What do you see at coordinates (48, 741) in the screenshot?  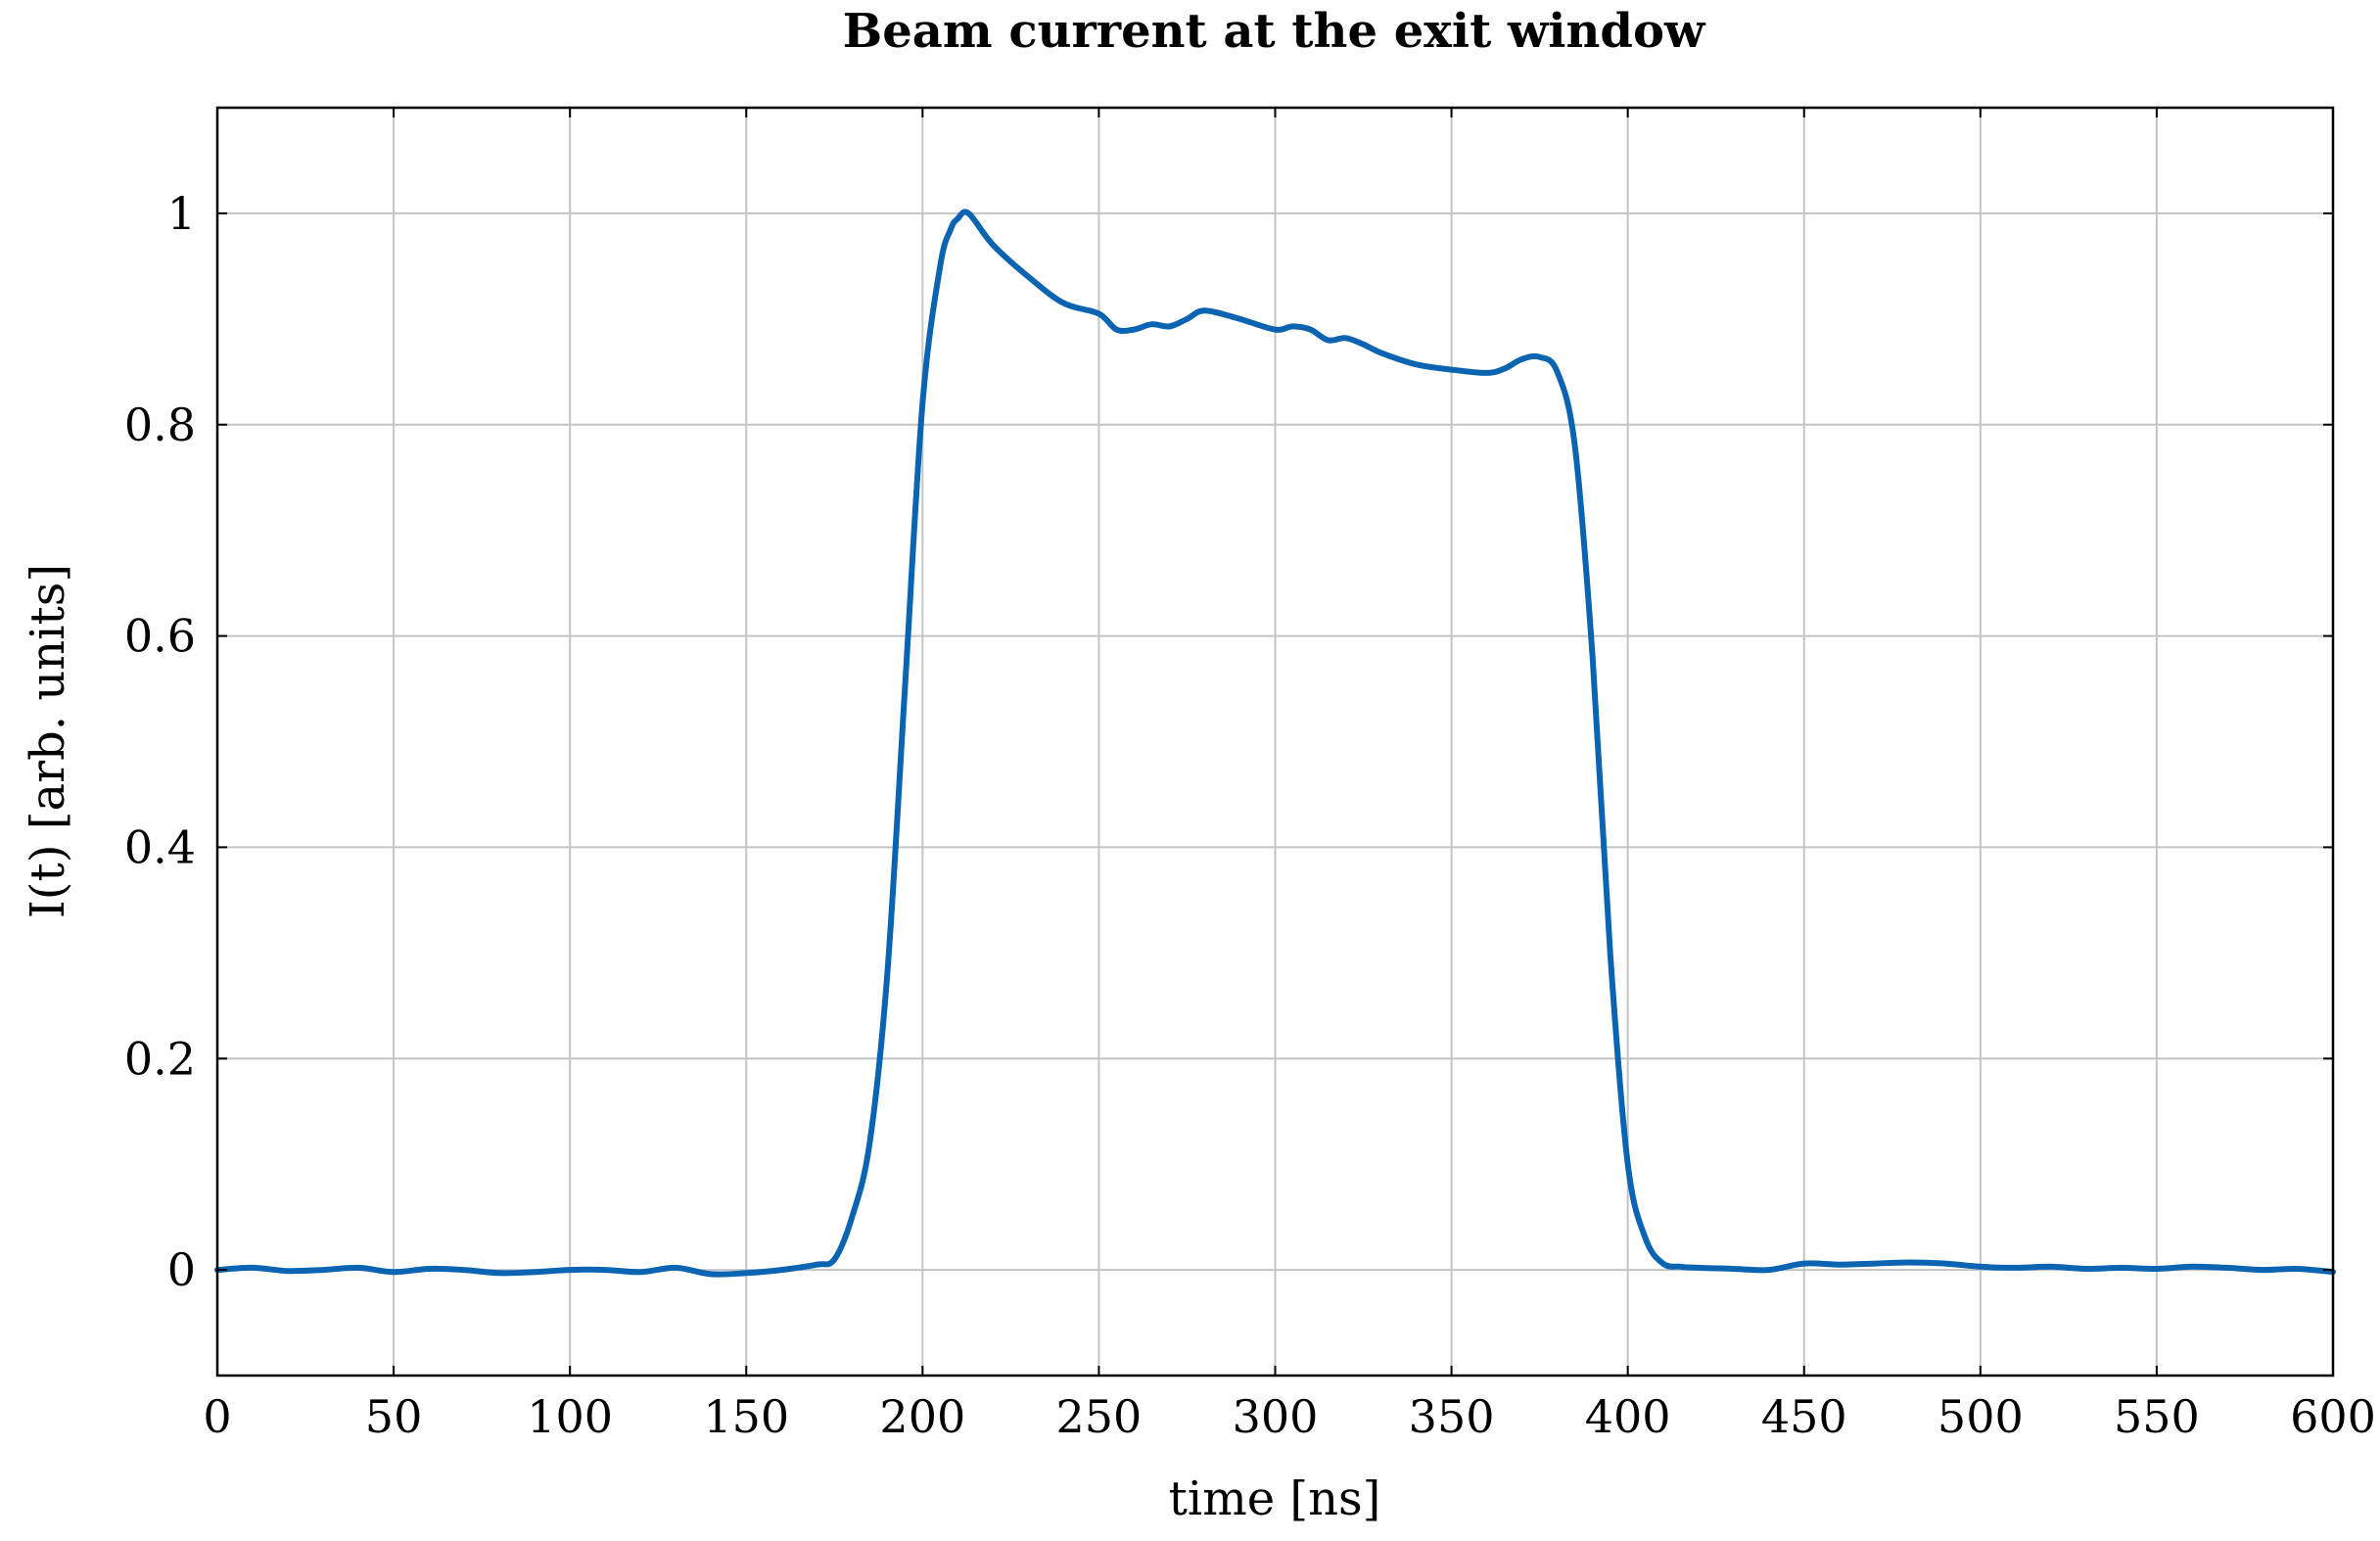 I see `y-axis-label: I(t) [arb. units]` at bounding box center [48, 741].